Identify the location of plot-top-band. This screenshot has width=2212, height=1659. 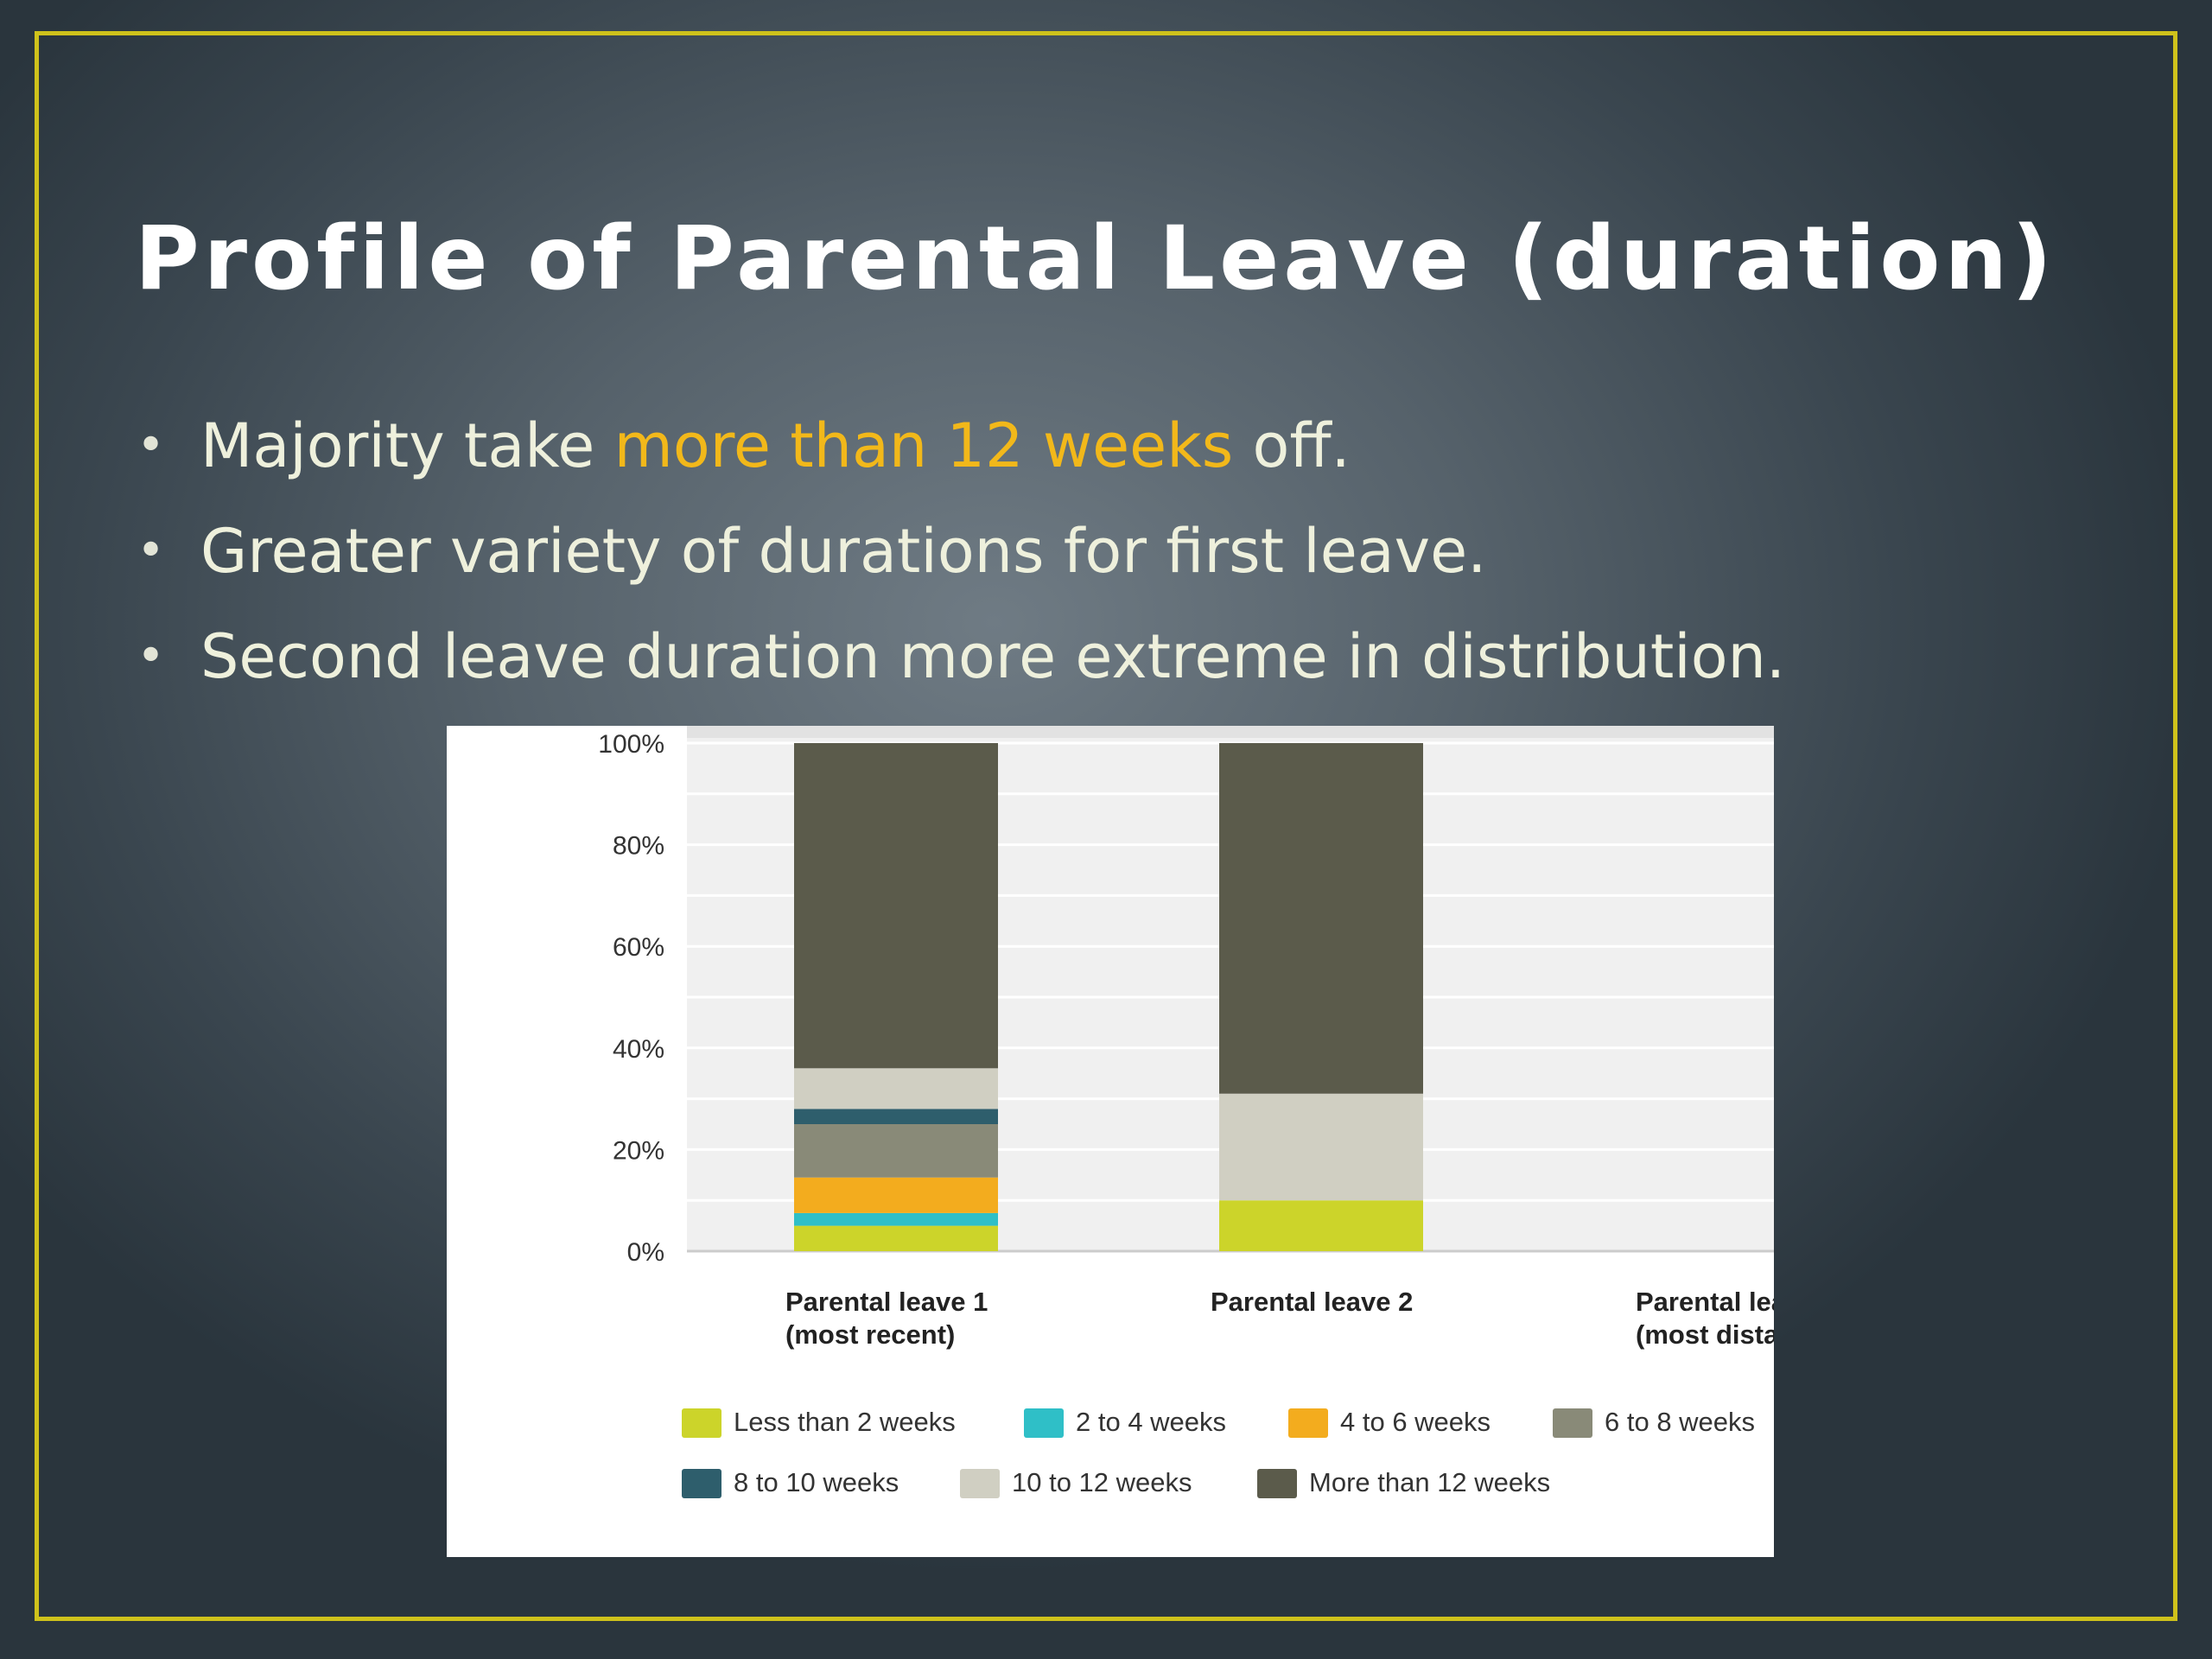
(1230, 732).